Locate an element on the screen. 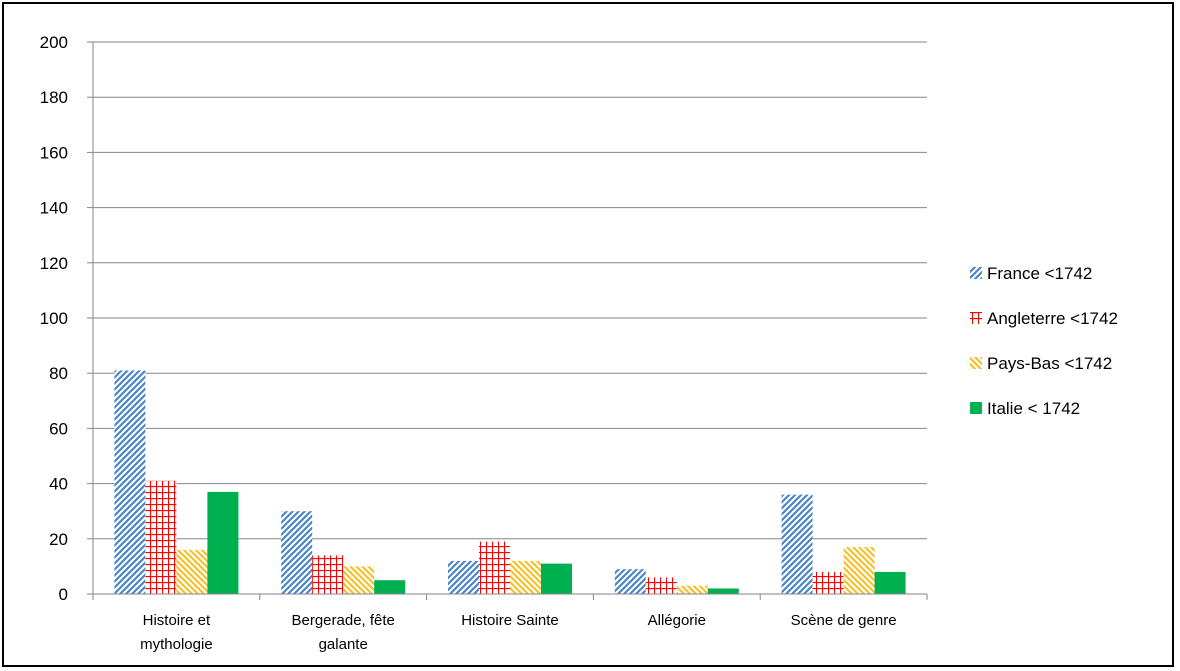  x-category-label: Allégorie is located at coordinates (677, 620).